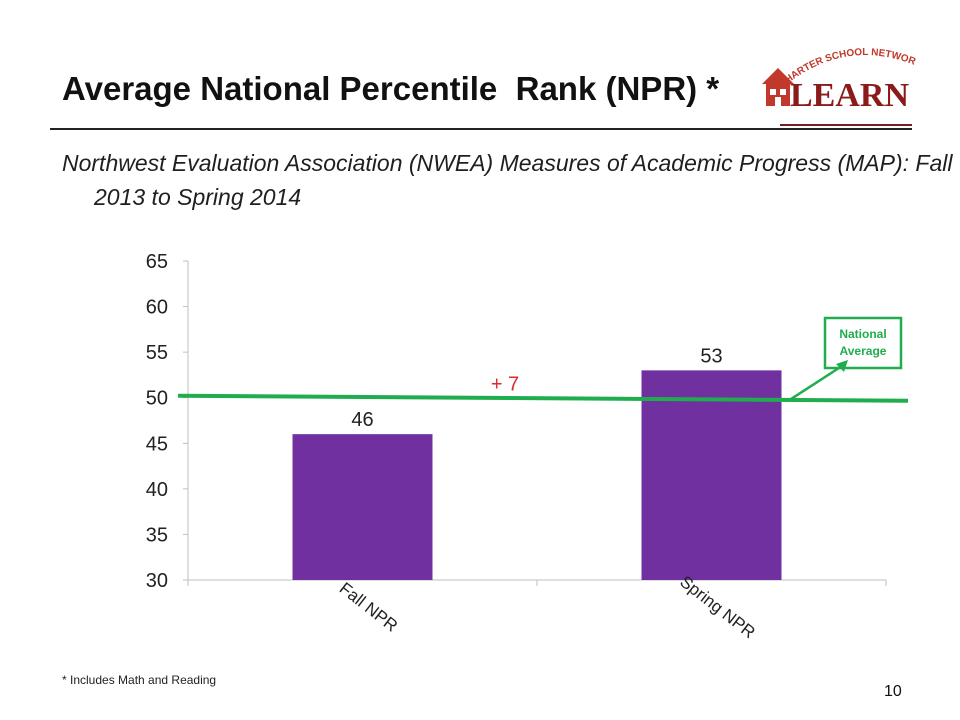 This screenshot has width=960, height=720. Describe the element at coordinates (481, 129) in the screenshot. I see `title-divider` at that location.